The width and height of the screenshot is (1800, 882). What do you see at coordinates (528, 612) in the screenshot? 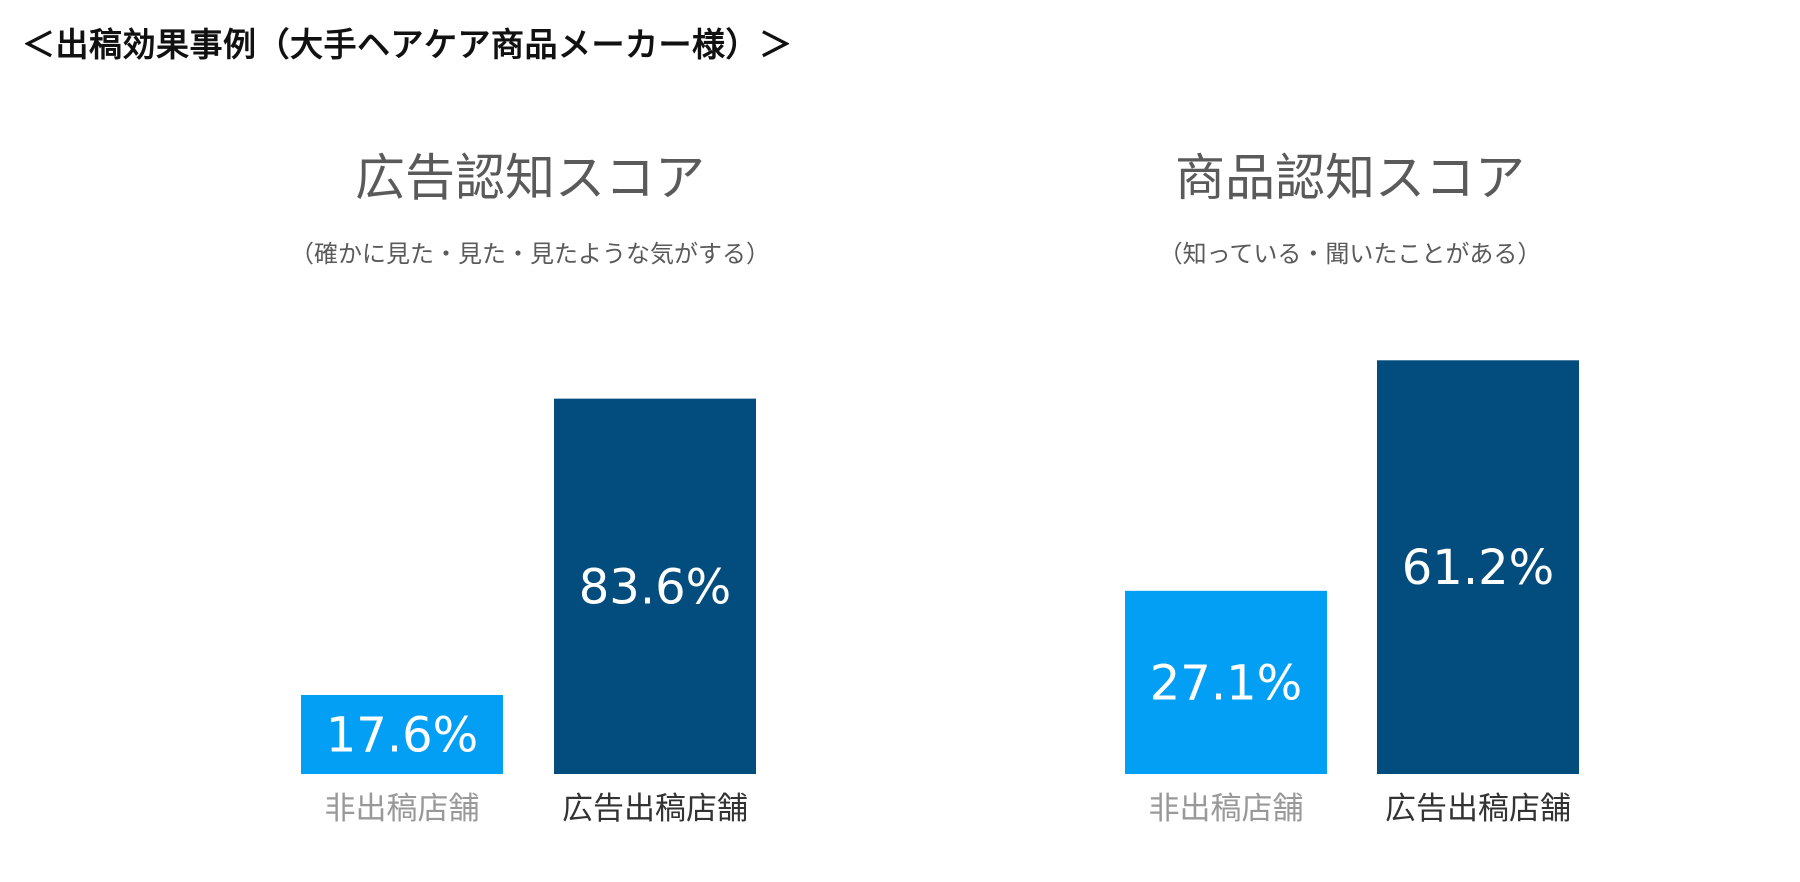
I see `ad-awareness-plot: 17.6% 非出稿店舗 83.6% 広告出稿店舗` at bounding box center [528, 612].